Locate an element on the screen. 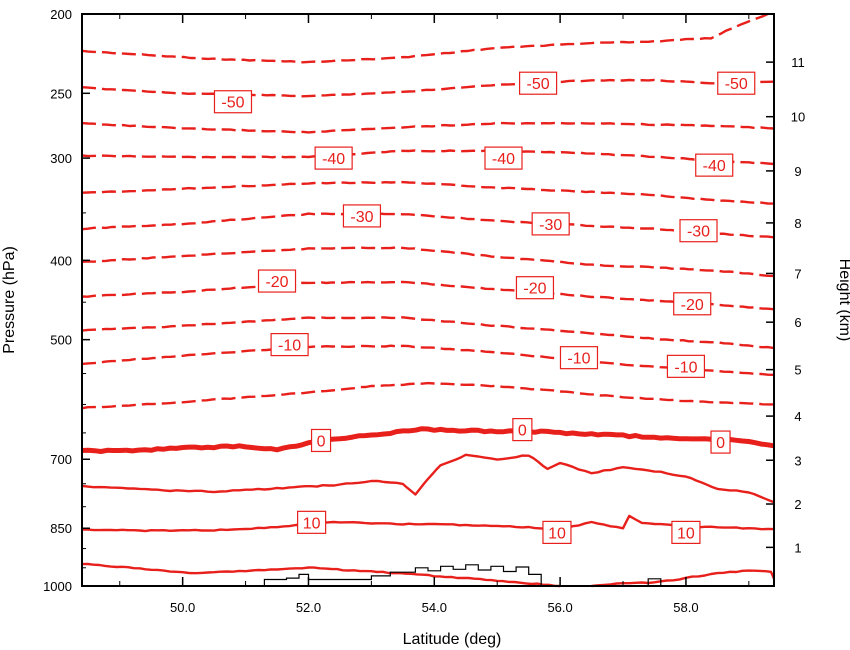  height-tick-label: 4 is located at coordinates (797, 416).